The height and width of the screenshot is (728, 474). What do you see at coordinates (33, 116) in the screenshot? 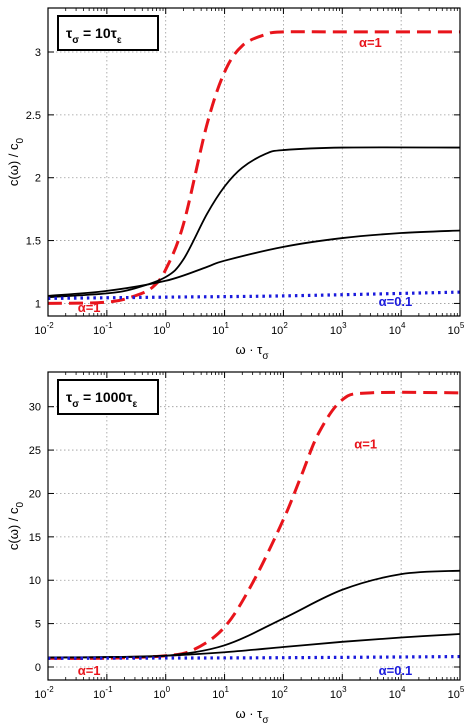
I see `y-tick-label: 2.5` at bounding box center [33, 116].